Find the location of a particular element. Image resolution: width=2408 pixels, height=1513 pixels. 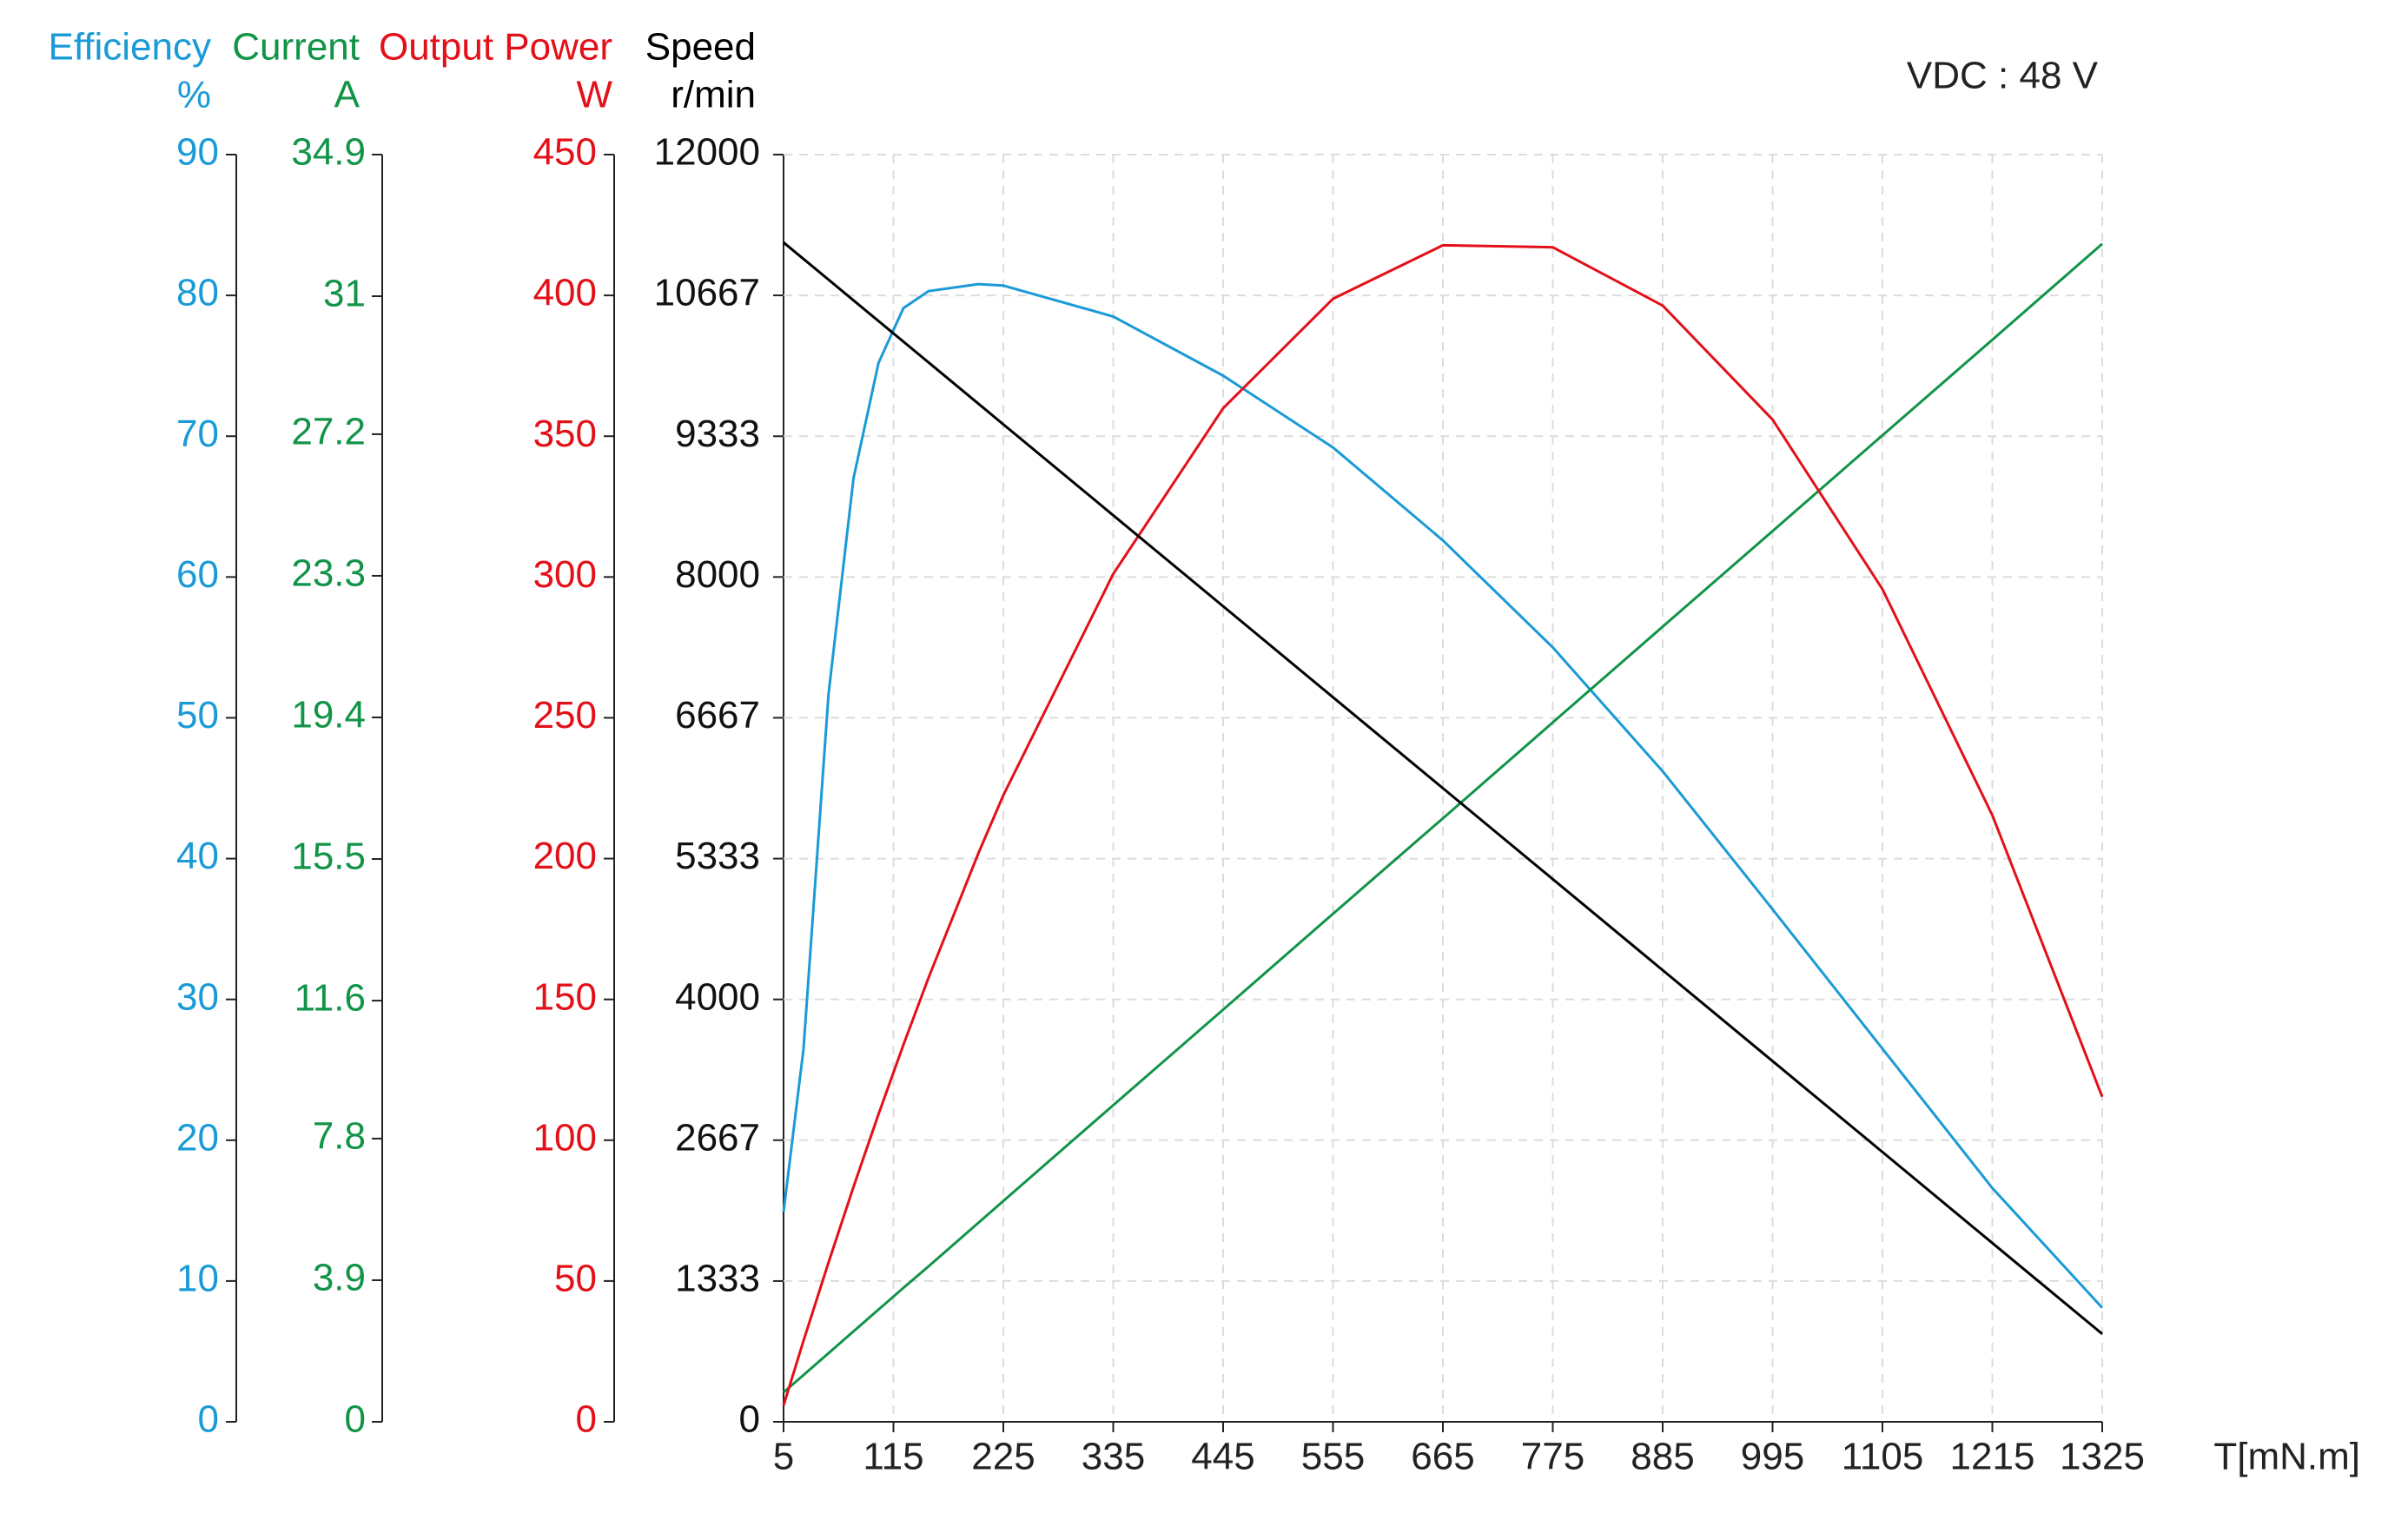

y-tick-label: 7.8 is located at coordinates (340, 1137).